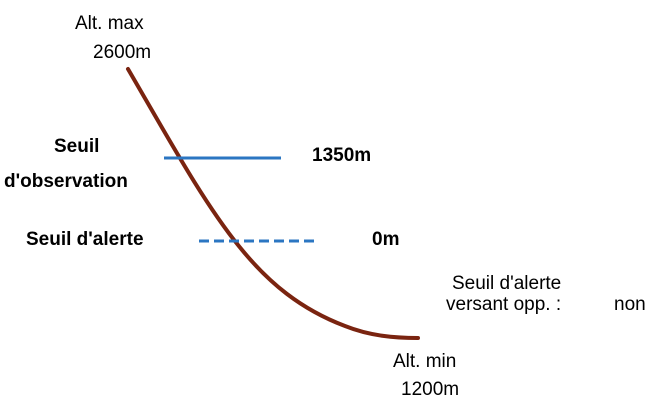 This screenshot has height=403, width=660. I want to click on alert-threshold-value: 0m, so click(386, 239).